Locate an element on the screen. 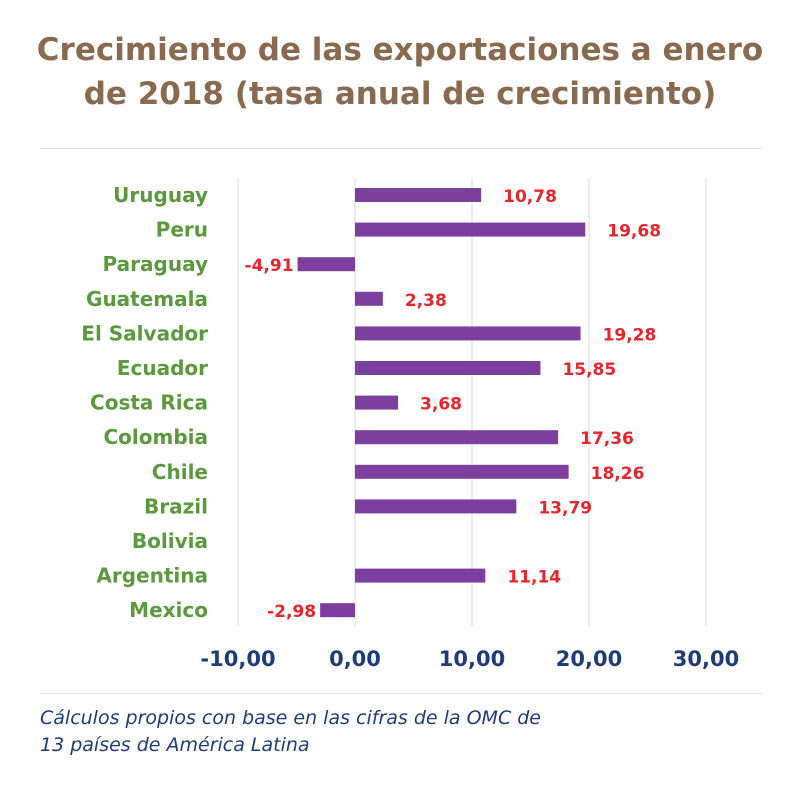 The height and width of the screenshot is (789, 800). category-label: Paraguay is located at coordinates (155, 264).